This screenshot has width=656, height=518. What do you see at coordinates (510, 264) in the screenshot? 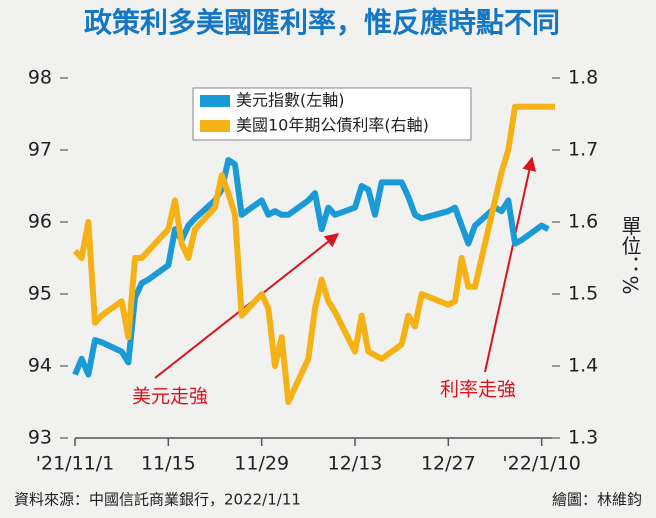
I see `arrow` at bounding box center [510, 264].